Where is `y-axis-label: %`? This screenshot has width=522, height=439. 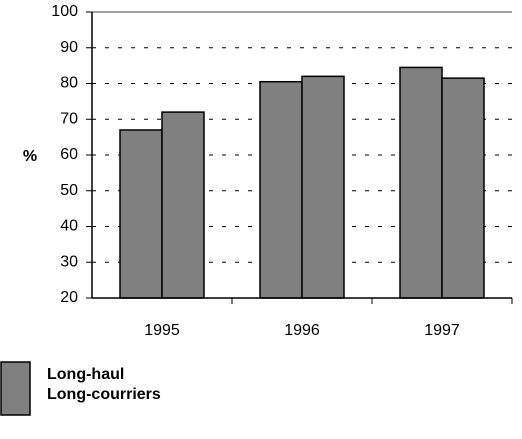 y-axis-label: % is located at coordinates (30, 156).